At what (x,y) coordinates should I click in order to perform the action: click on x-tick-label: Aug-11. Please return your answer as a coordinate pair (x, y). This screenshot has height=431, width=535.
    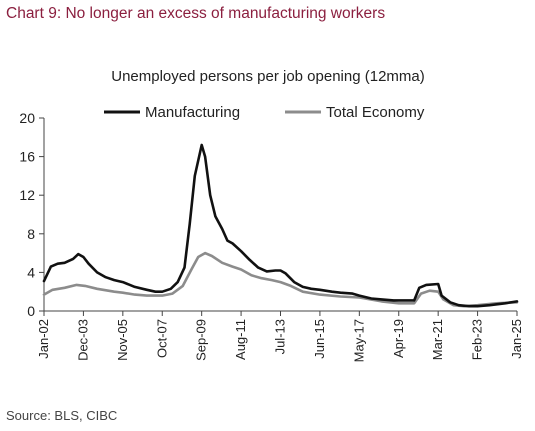
    Looking at the image, I should click on (240, 339).